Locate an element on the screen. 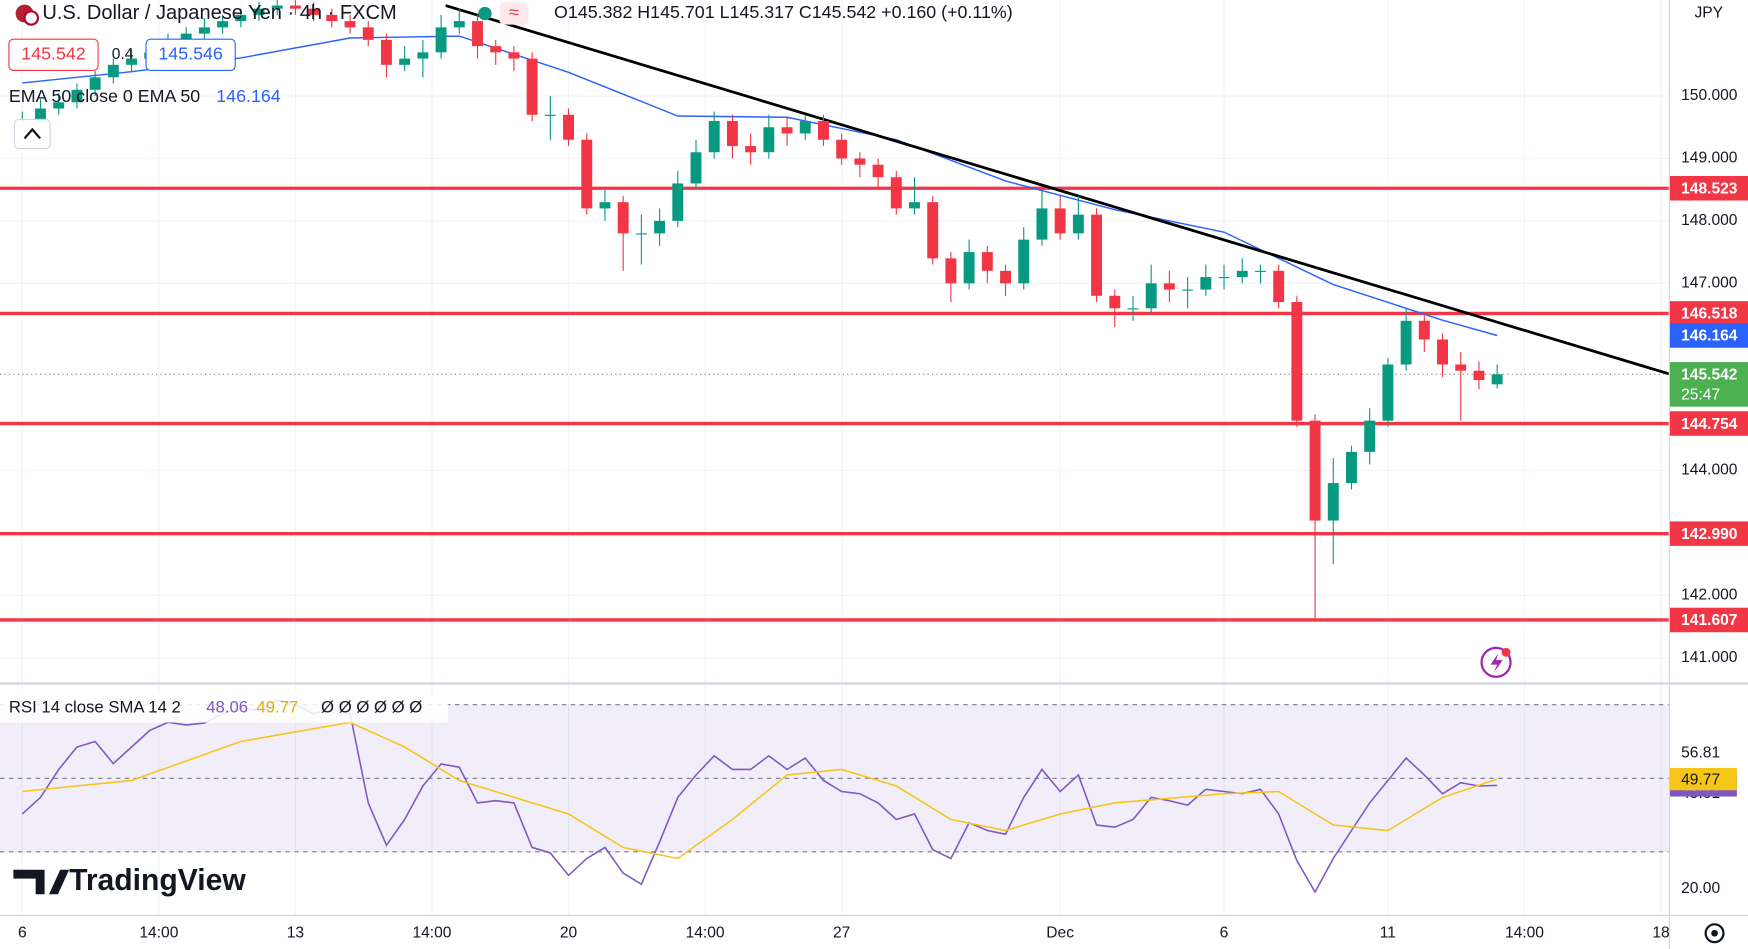 The width and height of the screenshot is (1748, 949). currency: JPY is located at coordinates (1708, 13).